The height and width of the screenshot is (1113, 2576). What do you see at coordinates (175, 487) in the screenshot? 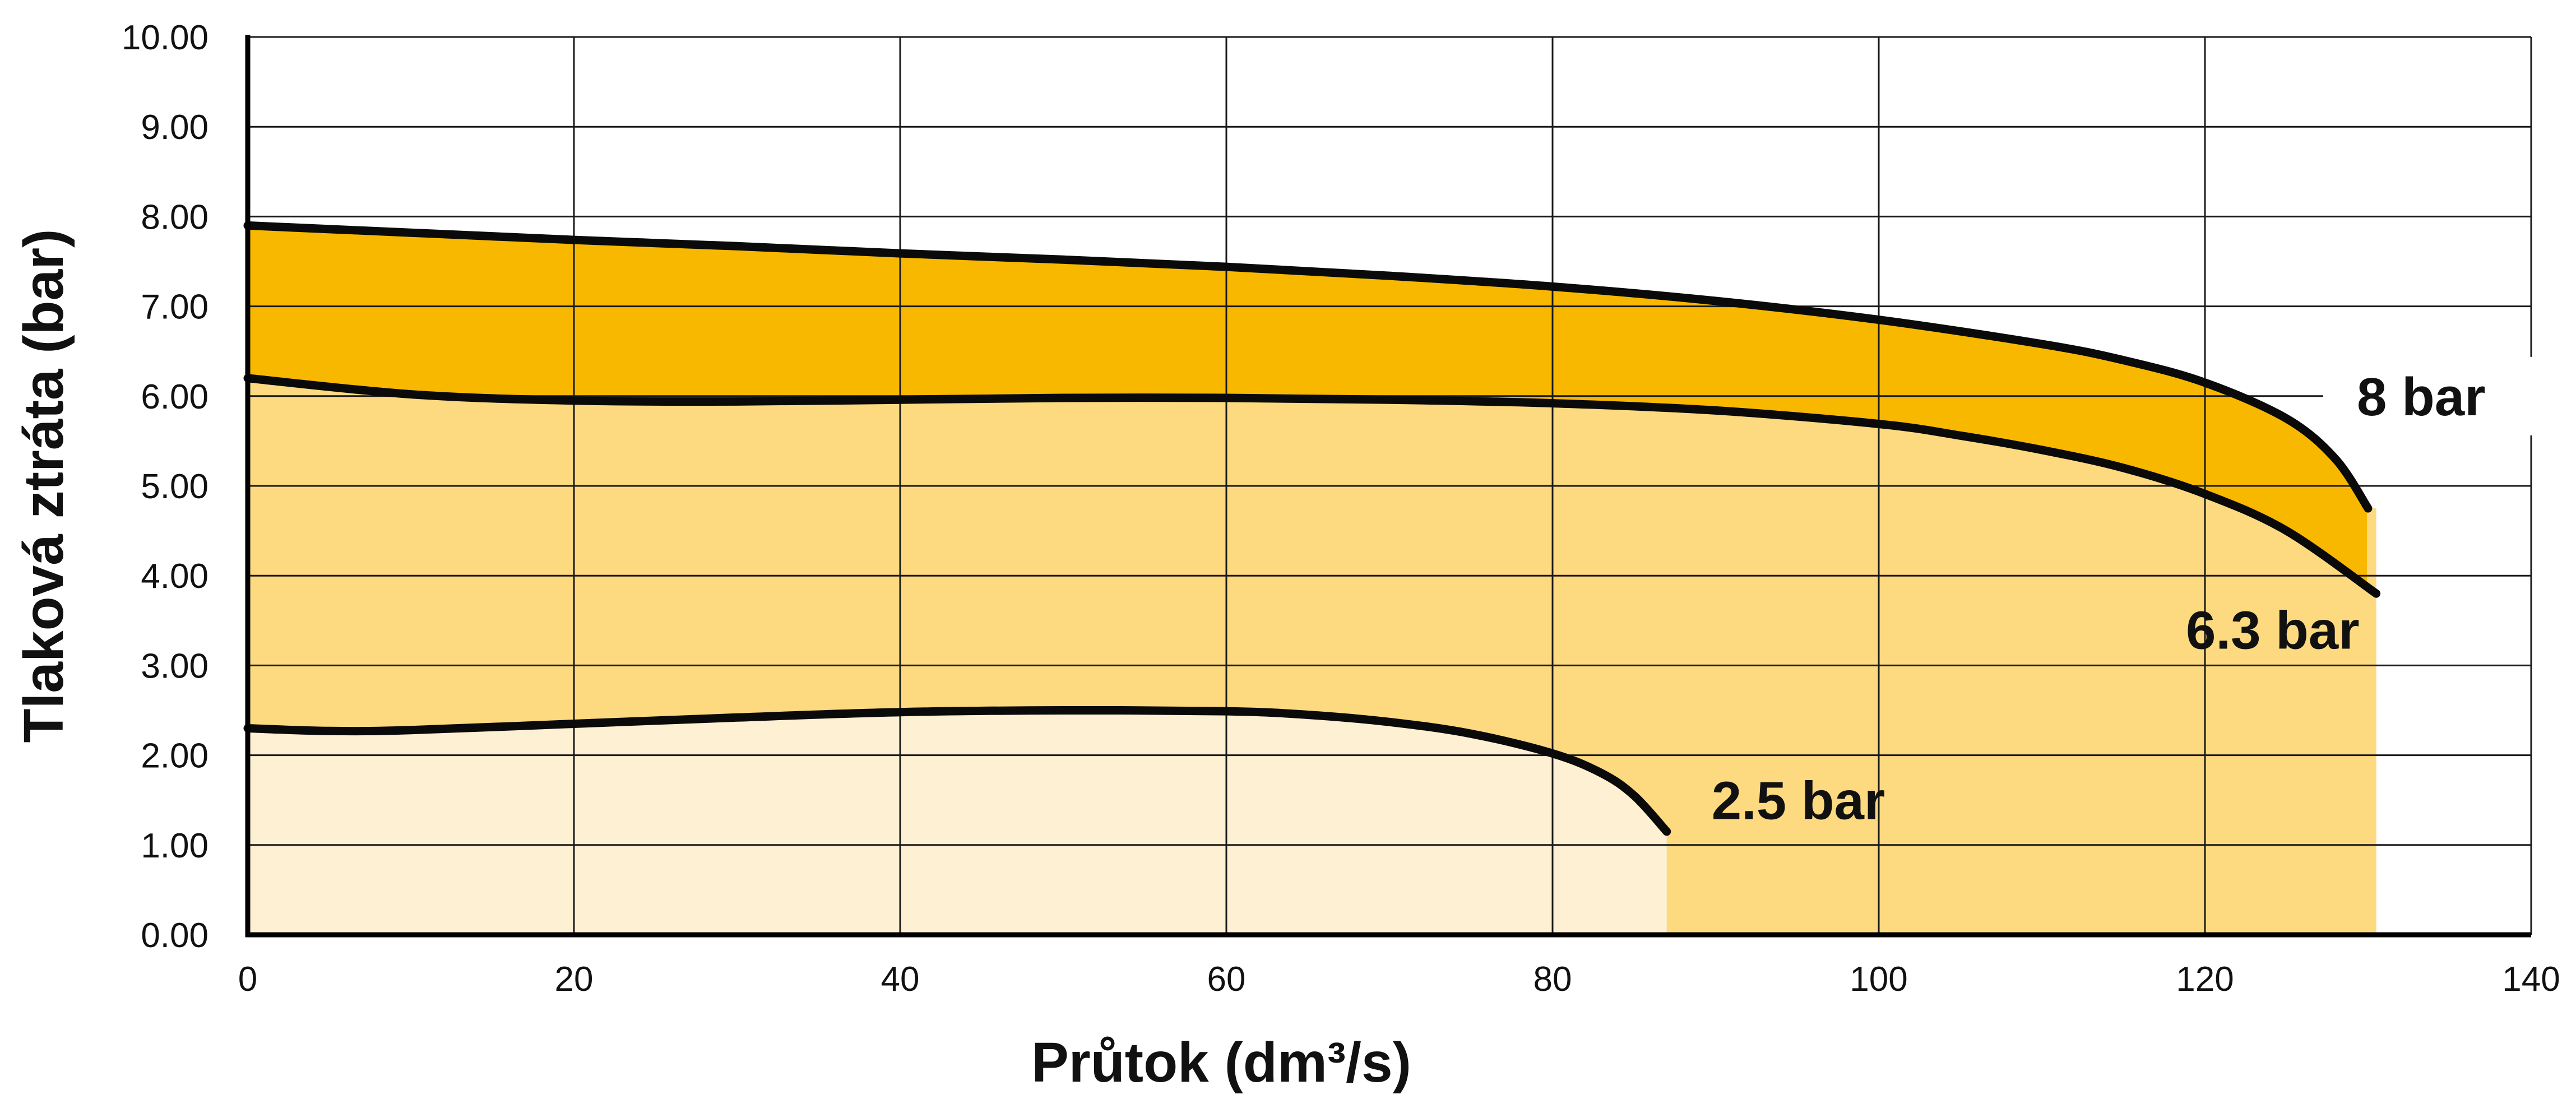
I see `y-tick-label: 5.00` at bounding box center [175, 487].